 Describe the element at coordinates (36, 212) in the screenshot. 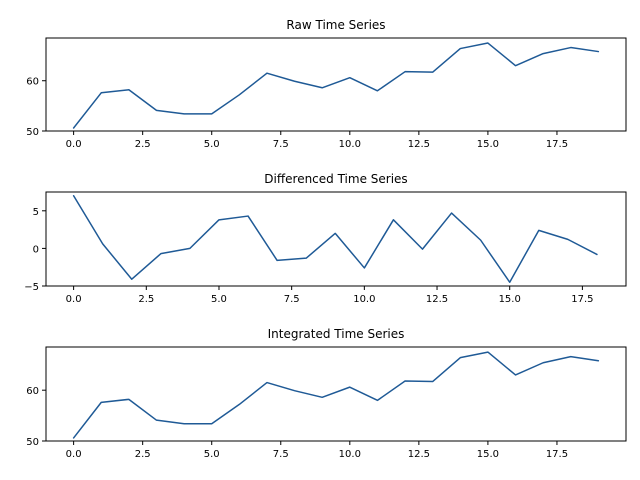

I see `y-tick-label: 5` at that location.